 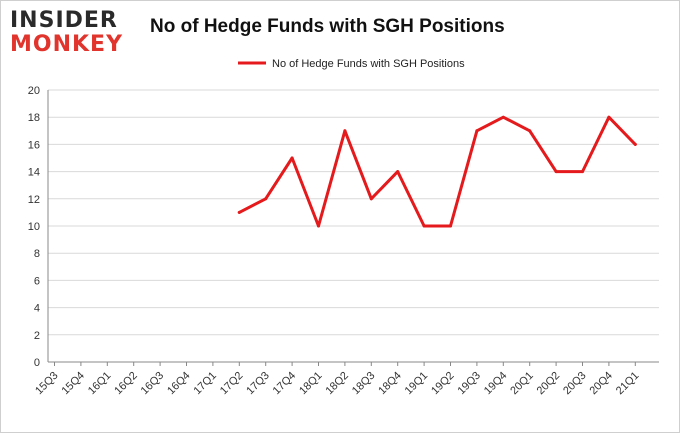 I want to click on x-tick-label: 19Q4, so click(x=496, y=384).